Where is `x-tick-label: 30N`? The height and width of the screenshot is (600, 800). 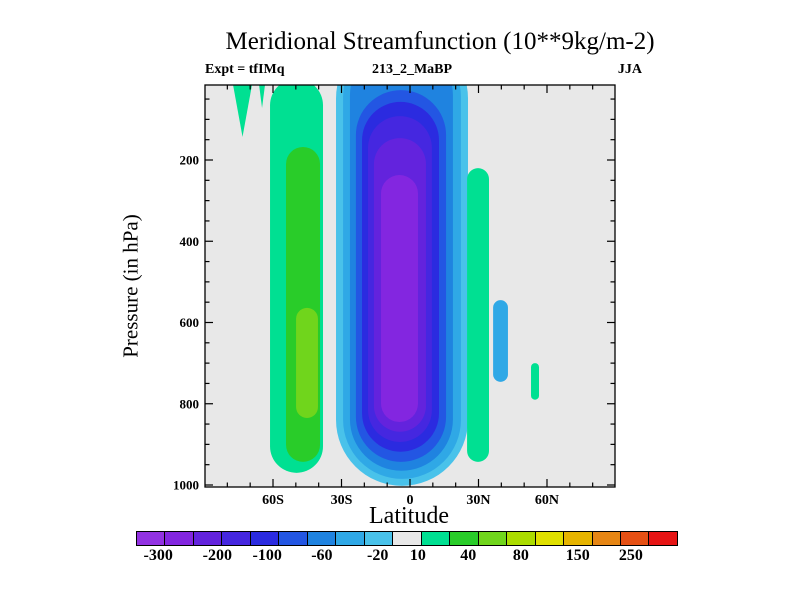 x-tick-label: 30N is located at coordinates (478, 500).